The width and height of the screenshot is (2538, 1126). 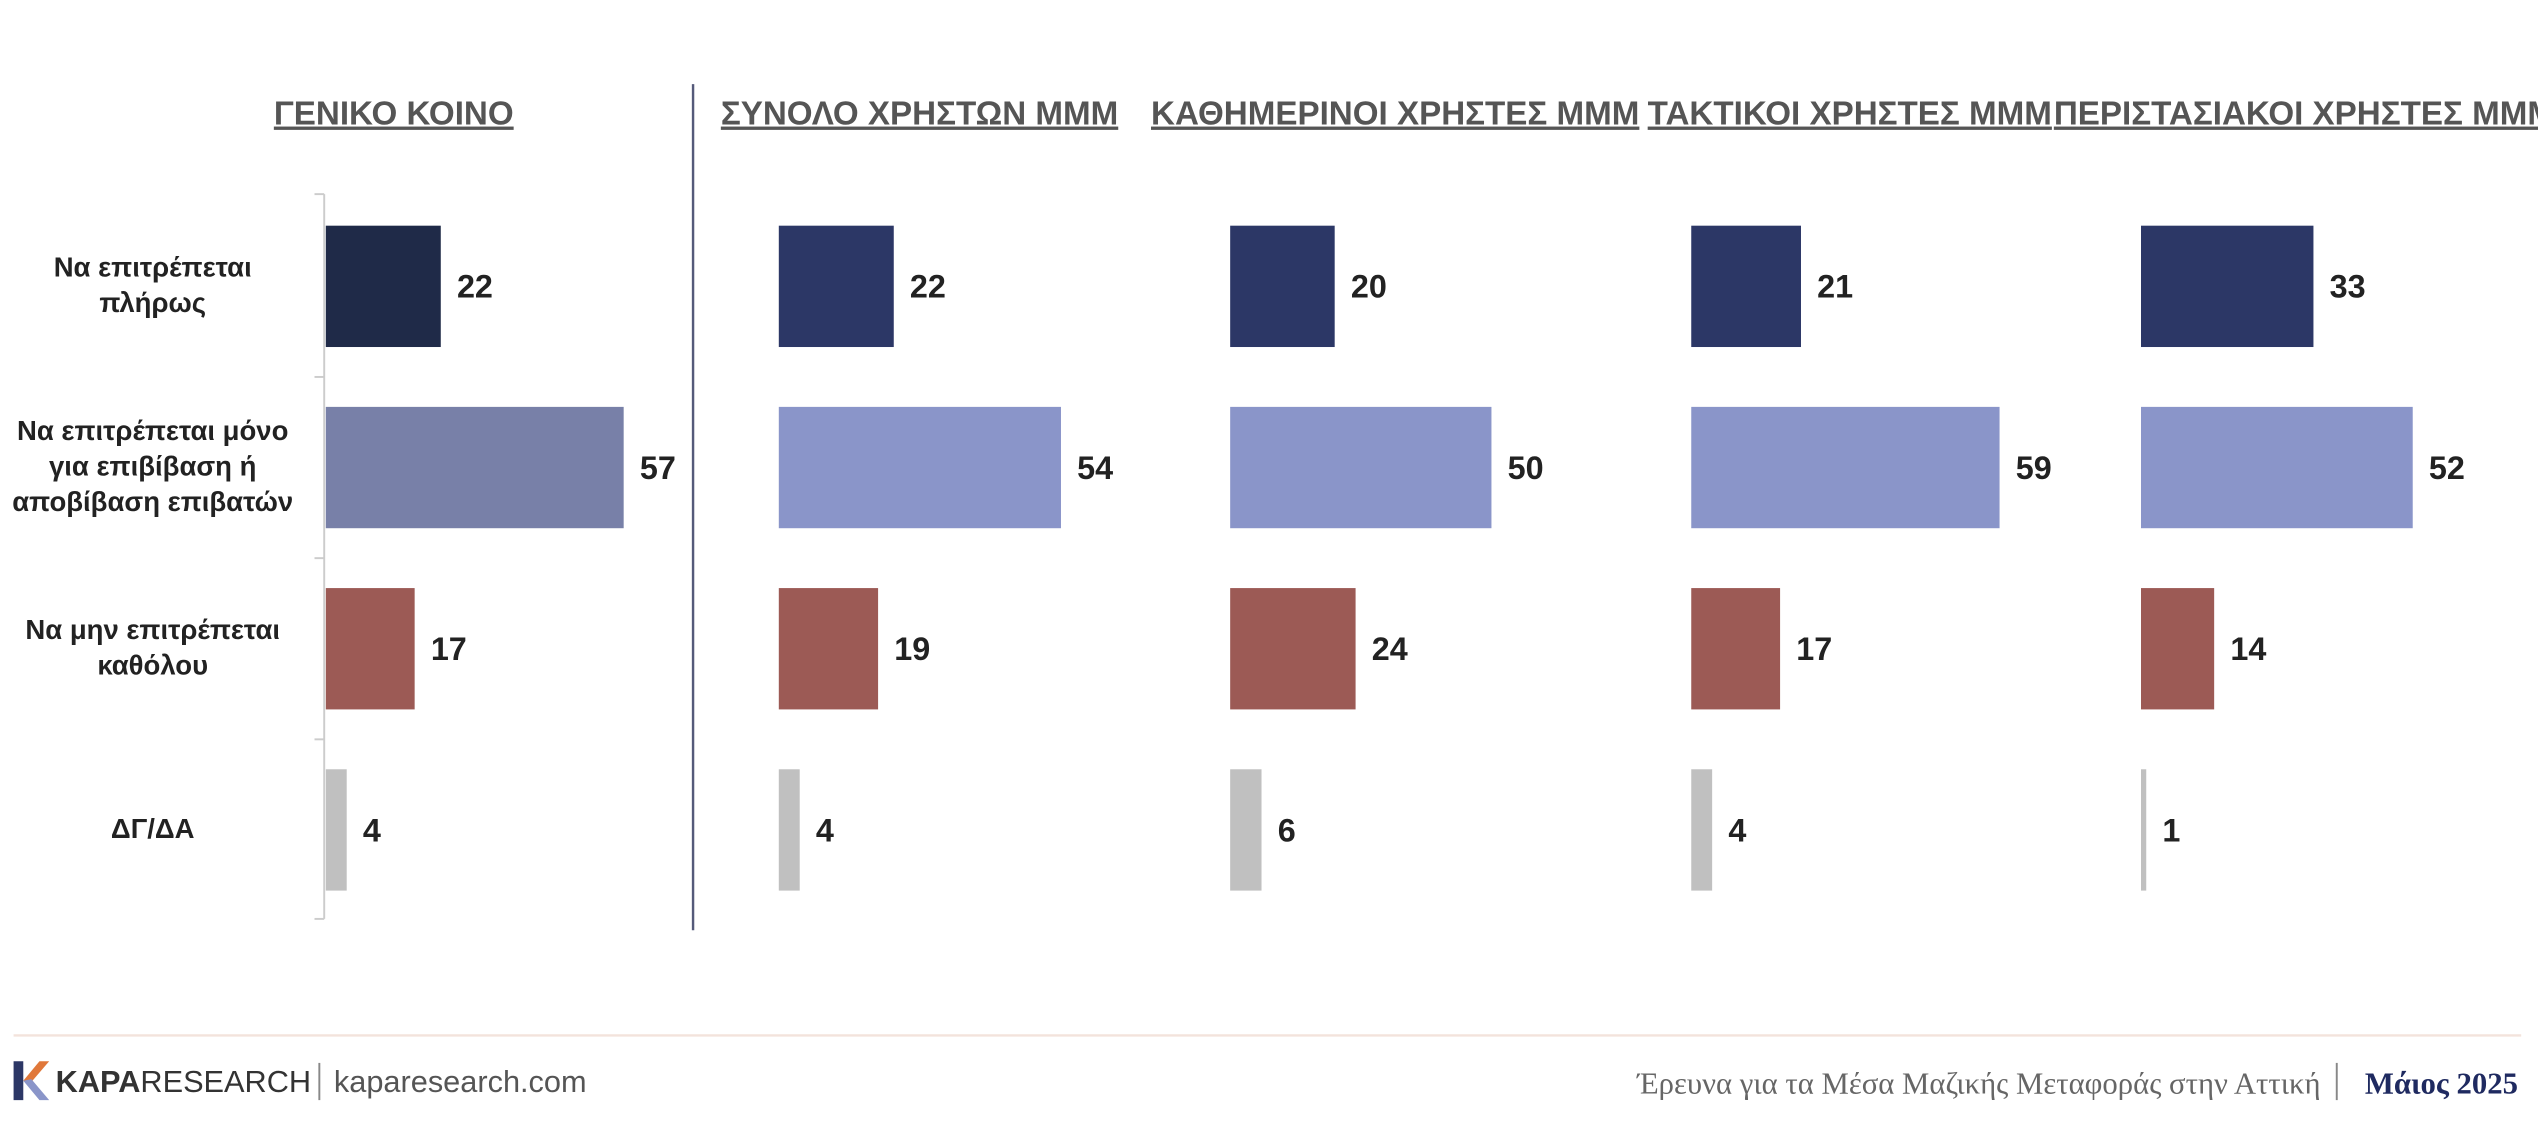 What do you see at coordinates (2348, 287) in the screenshot?
I see `value-label: 33` at bounding box center [2348, 287].